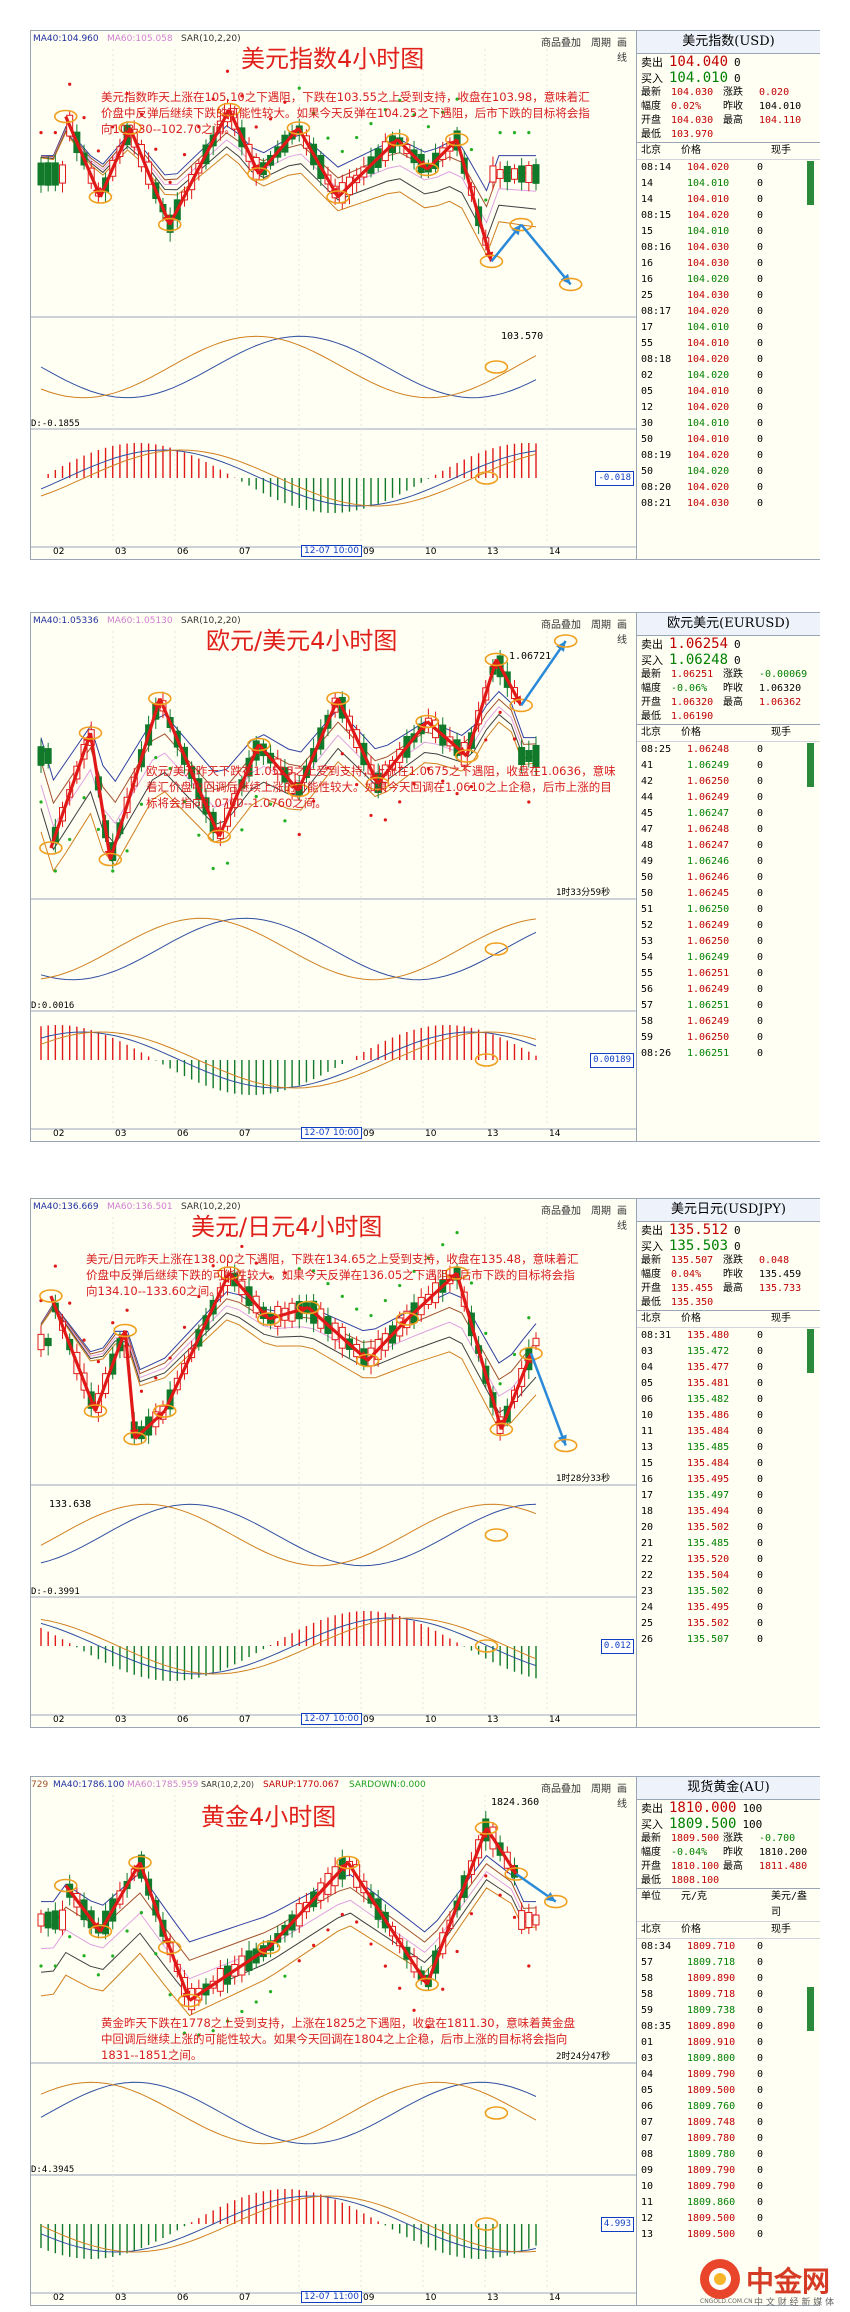 This screenshot has width=850, height=2312. Describe the element at coordinates (211, 39) in the screenshot. I see `sar-label: SAR(10,2,20)` at that location.